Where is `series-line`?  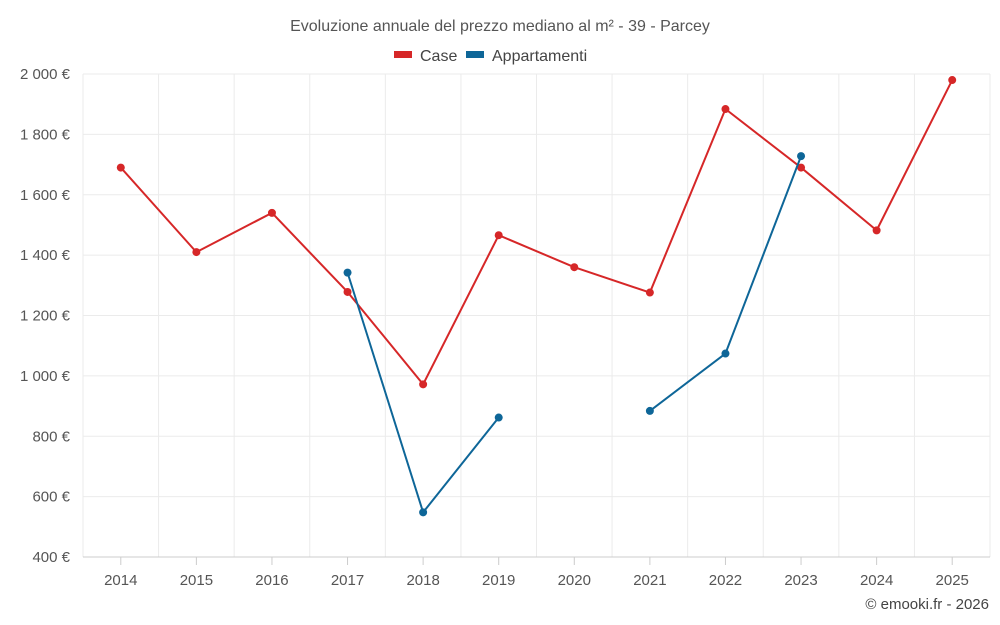 series-line is located at coordinates (423, 392).